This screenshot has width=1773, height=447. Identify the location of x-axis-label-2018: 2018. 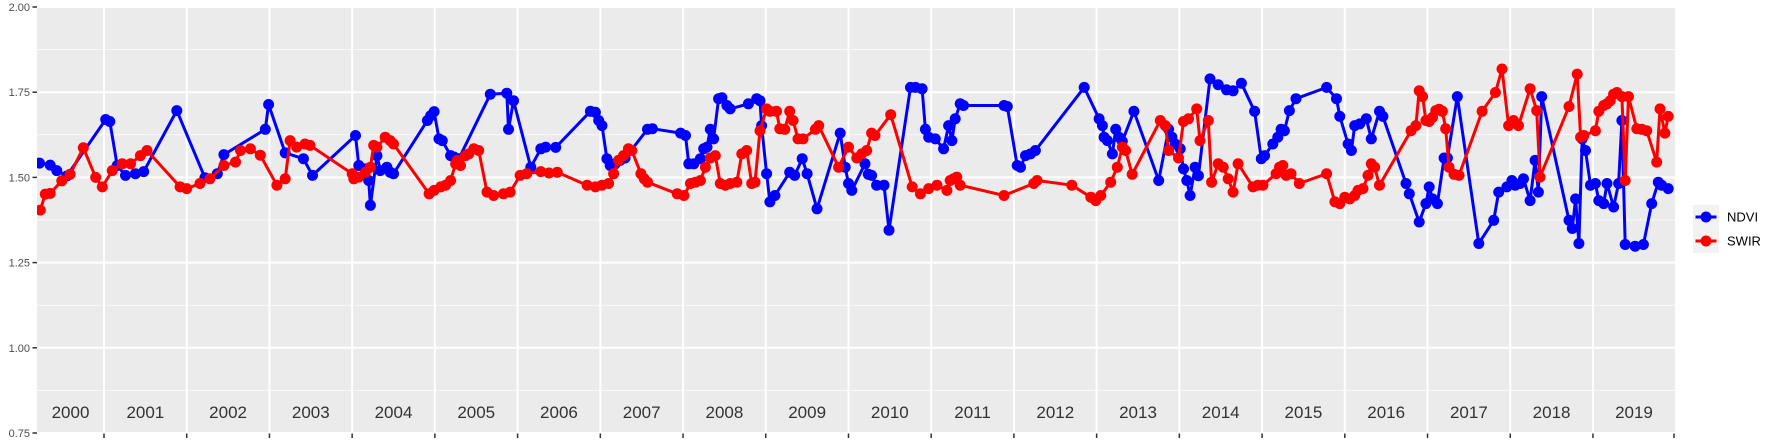
(1552, 412).